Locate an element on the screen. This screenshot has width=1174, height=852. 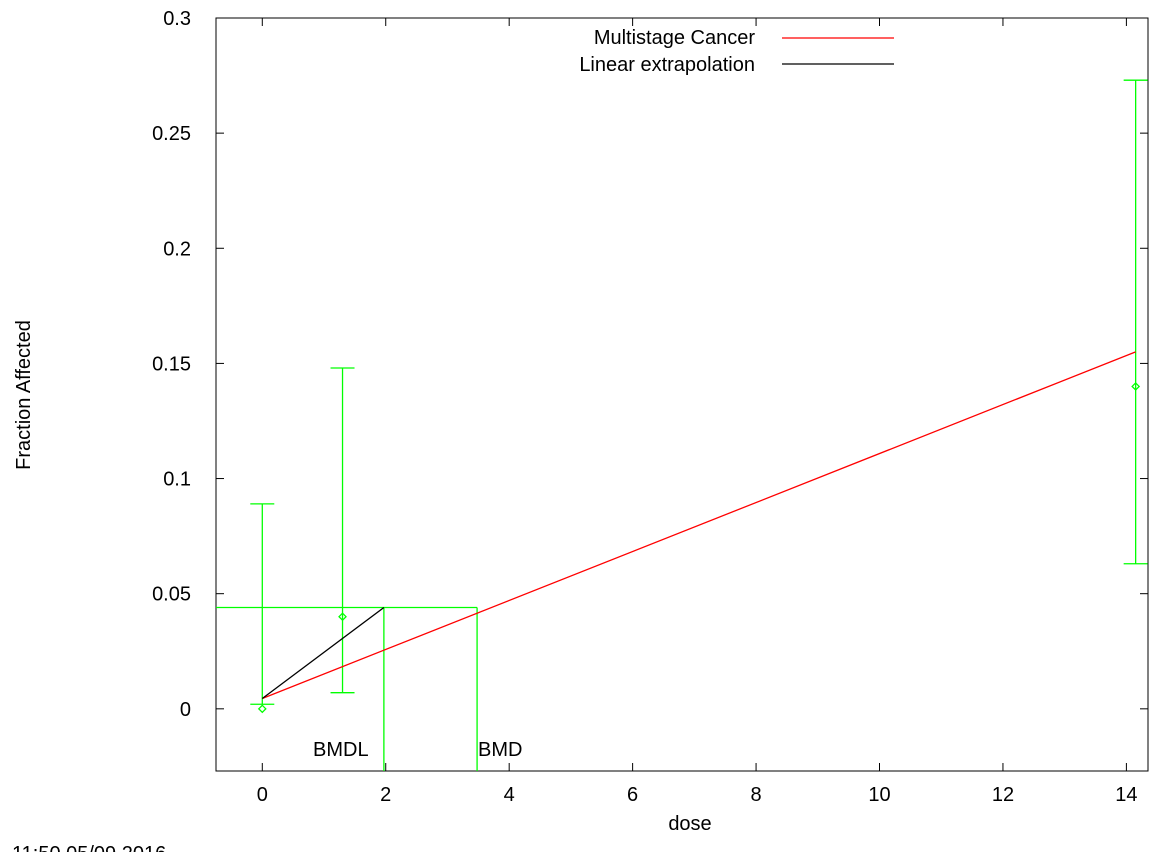
y-tick-label: 0.25 is located at coordinates (171, 134).